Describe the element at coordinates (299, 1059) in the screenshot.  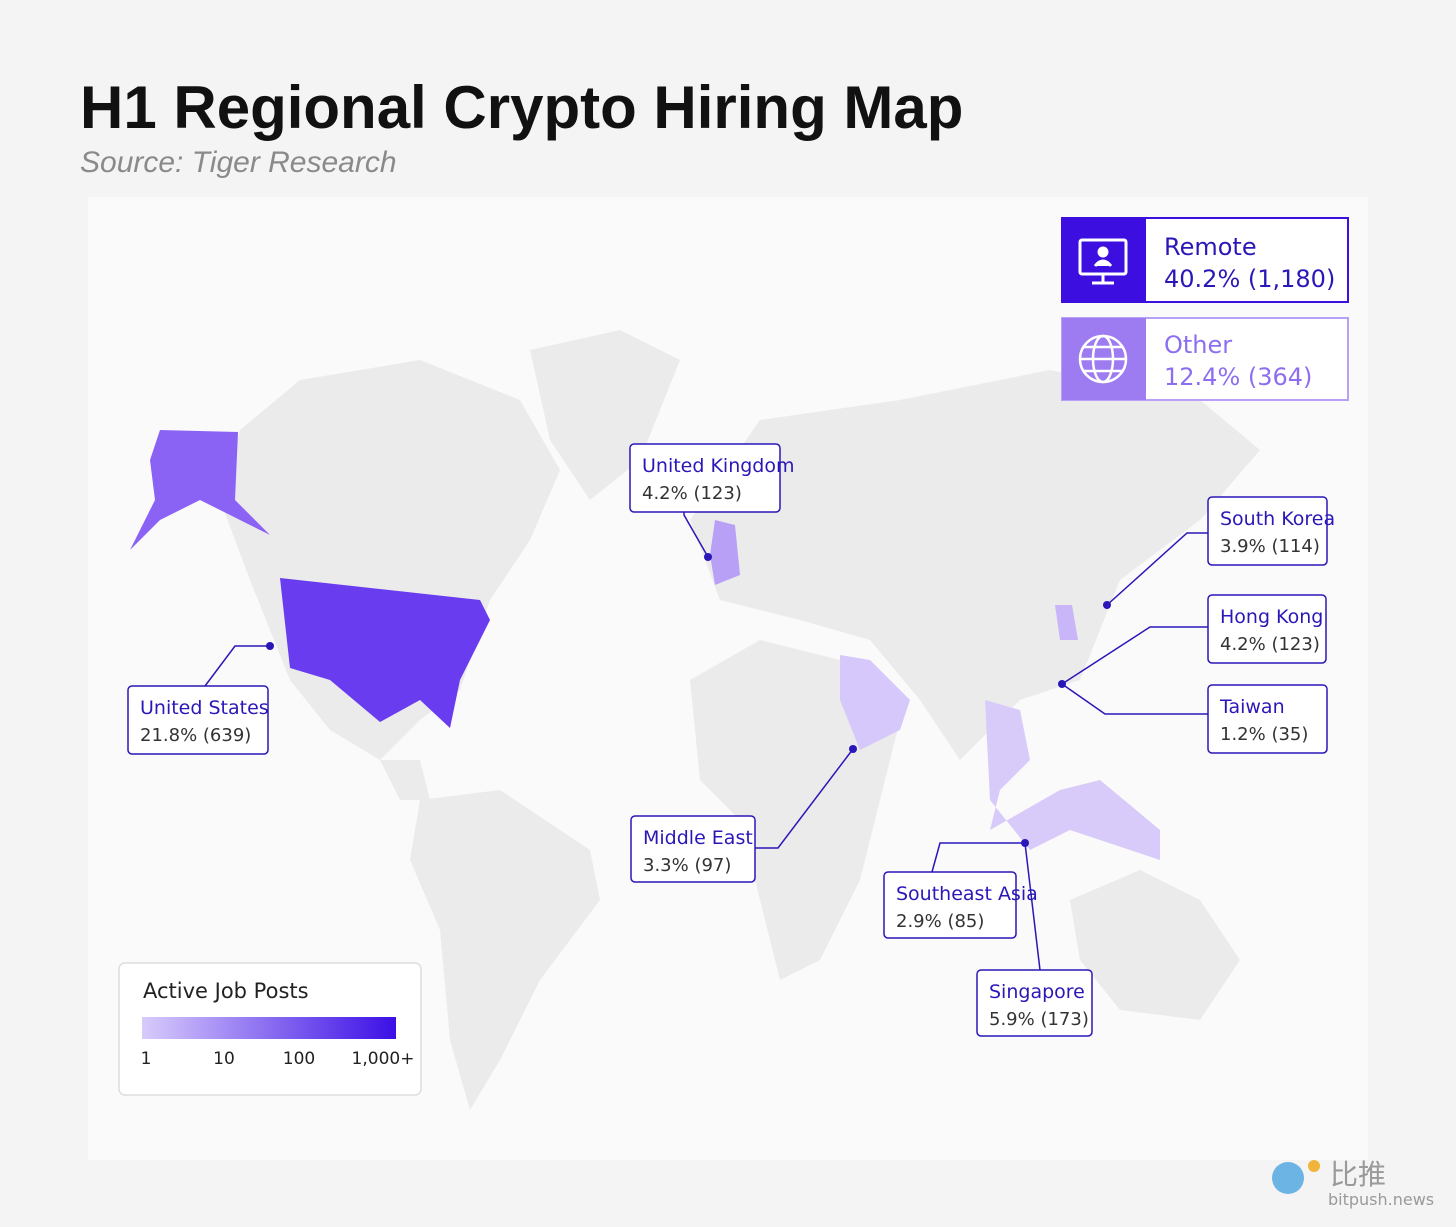
I see `legend-tick: 100` at that location.